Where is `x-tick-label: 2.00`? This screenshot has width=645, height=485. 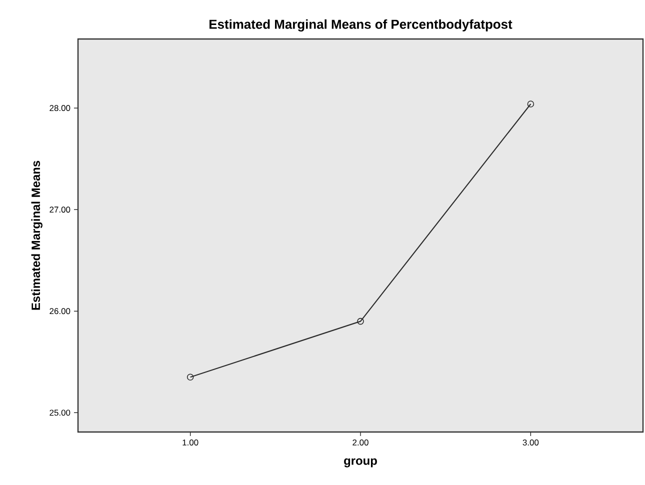 x-tick-label: 2.00 is located at coordinates (360, 443).